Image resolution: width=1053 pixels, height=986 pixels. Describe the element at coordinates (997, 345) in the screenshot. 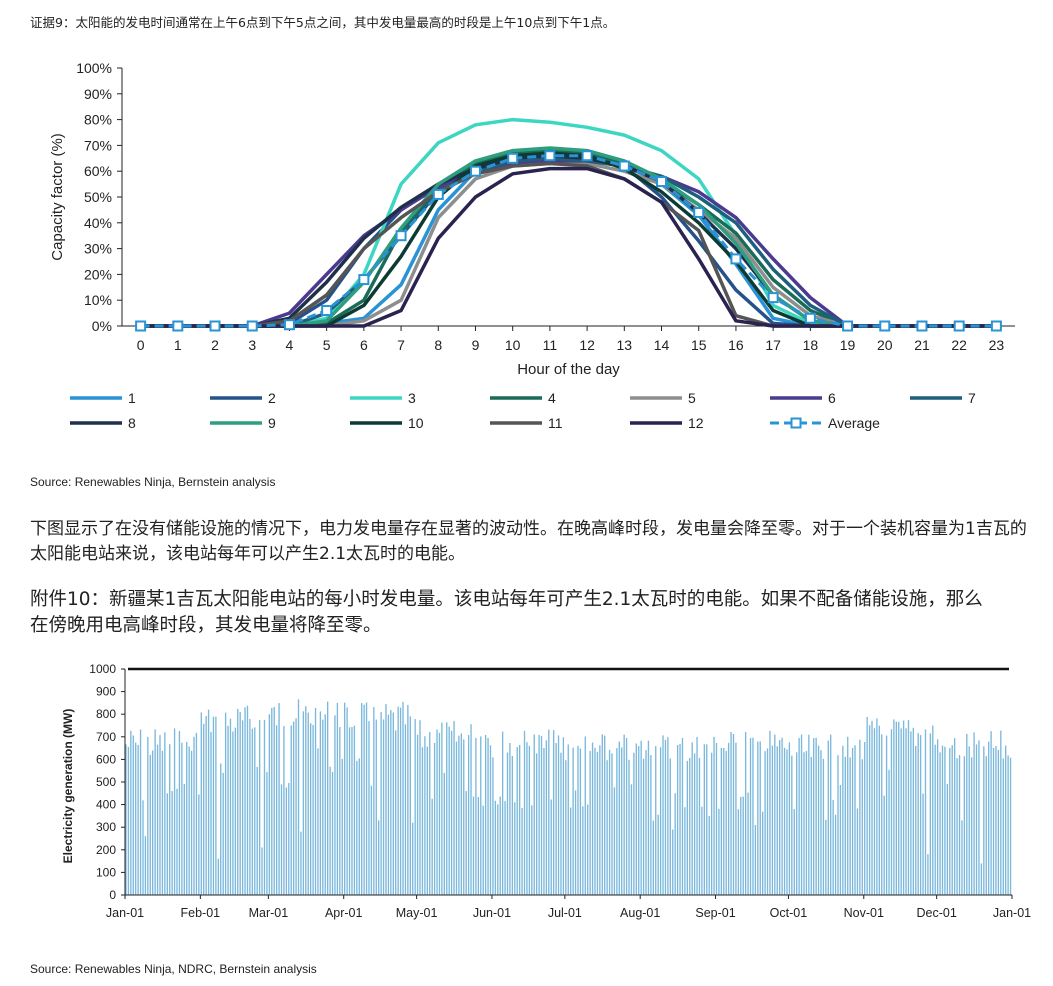

I see `x-tick-label: 23` at that location.